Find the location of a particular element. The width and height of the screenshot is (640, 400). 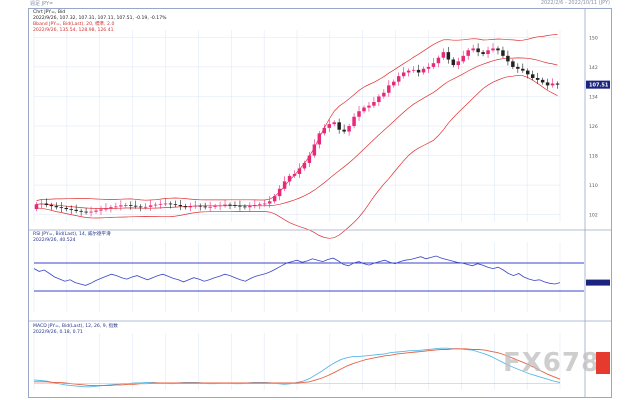

y-tick-label: 102 is located at coordinates (593, 216).